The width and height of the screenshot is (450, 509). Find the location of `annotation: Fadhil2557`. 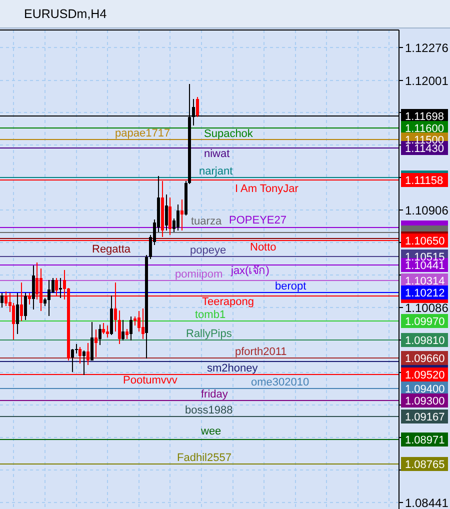

annotation: Fadhil2557 is located at coordinates (204, 458).